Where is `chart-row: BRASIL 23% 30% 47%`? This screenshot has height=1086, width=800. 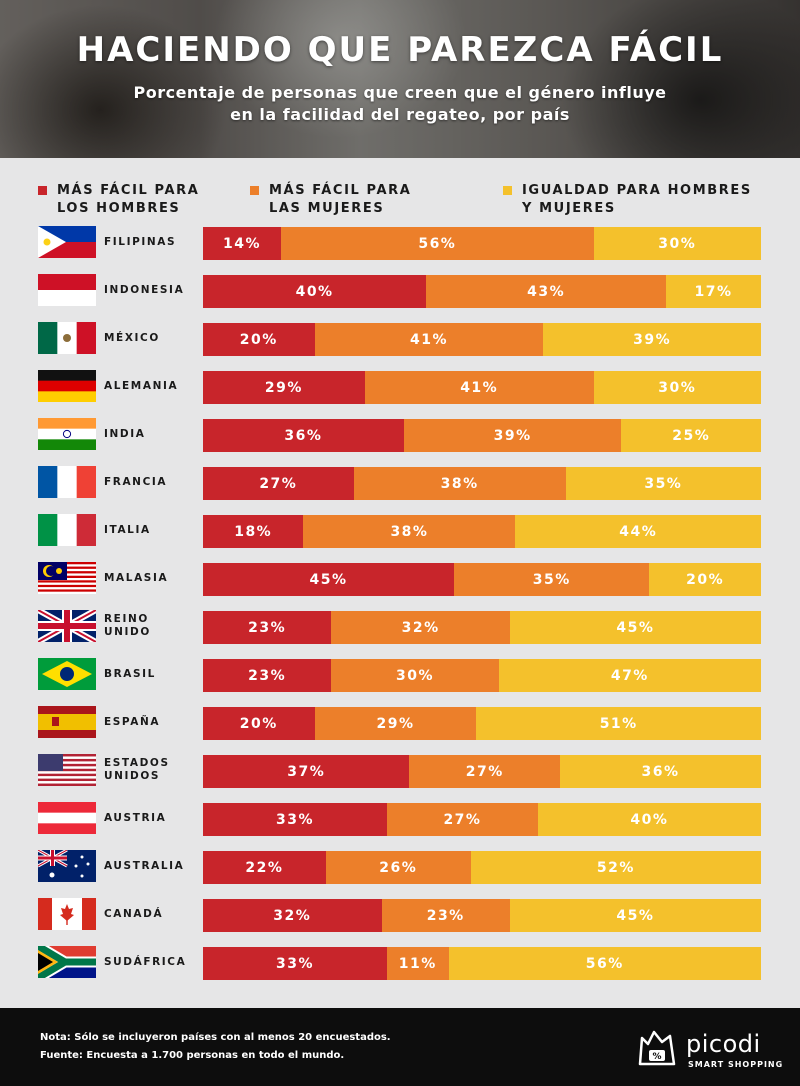
chart-row: BRASIL 23% 30% 47% is located at coordinates (400, 674).